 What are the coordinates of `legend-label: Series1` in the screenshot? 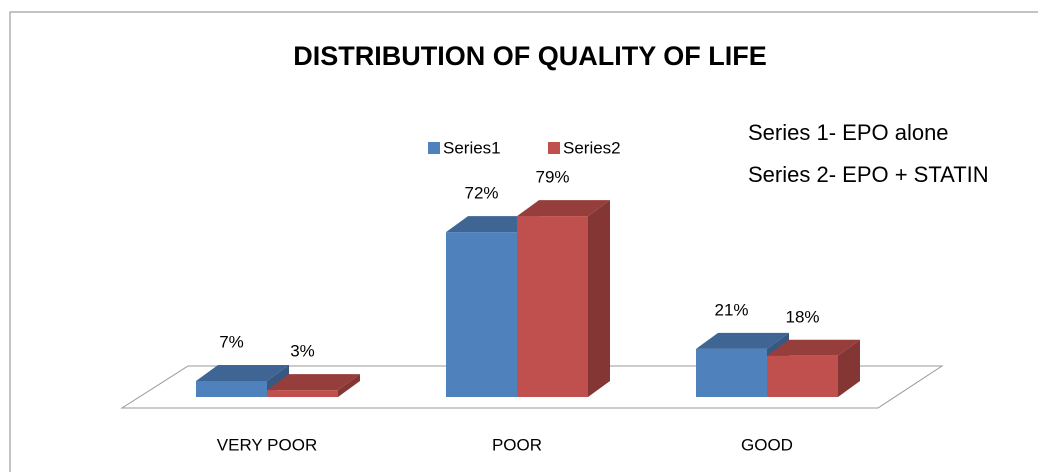 It's located at (472, 147).